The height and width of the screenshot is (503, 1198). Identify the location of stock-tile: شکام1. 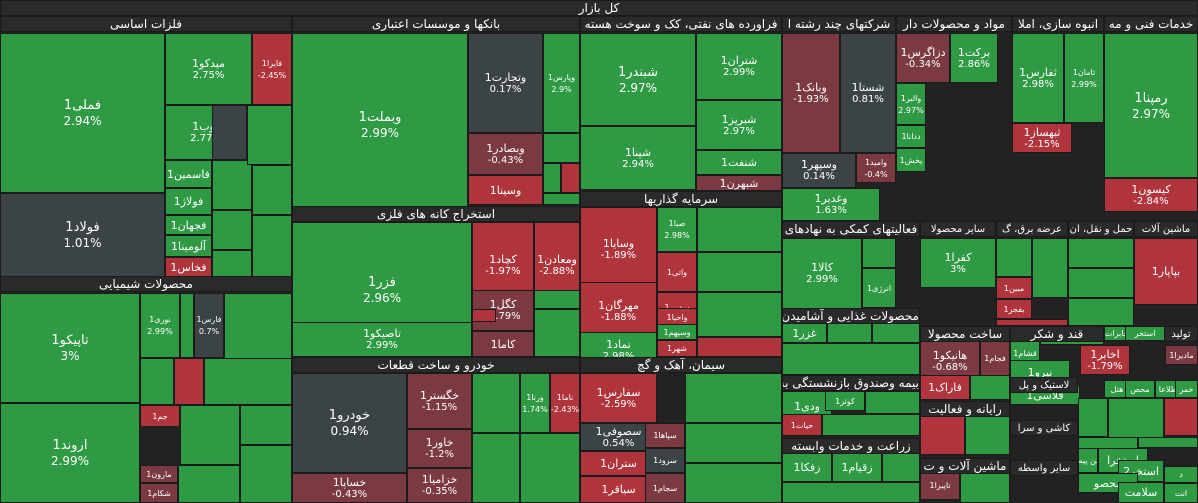
(159, 493).